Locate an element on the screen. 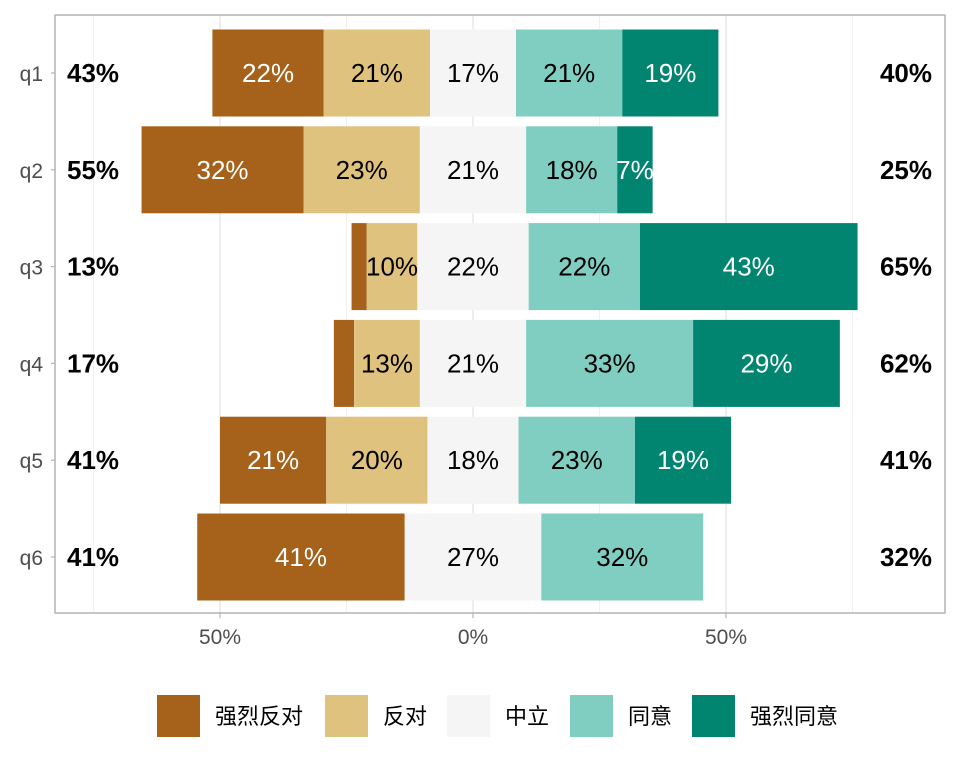  bar-segment-q4-s4 is located at coordinates (610, 363).